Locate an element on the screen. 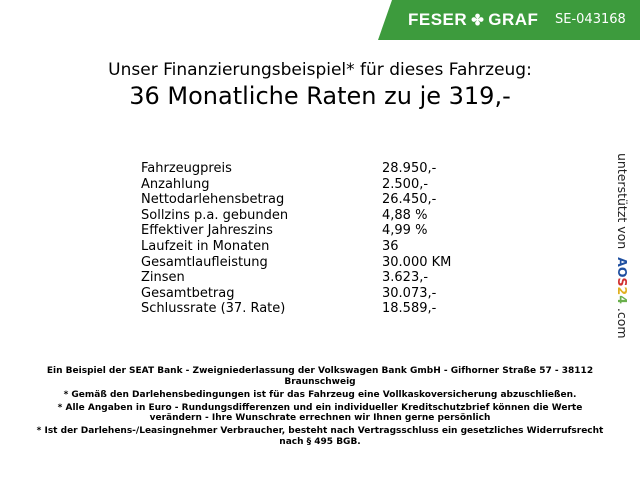  row-value: 28.950,- is located at coordinates (409, 168).